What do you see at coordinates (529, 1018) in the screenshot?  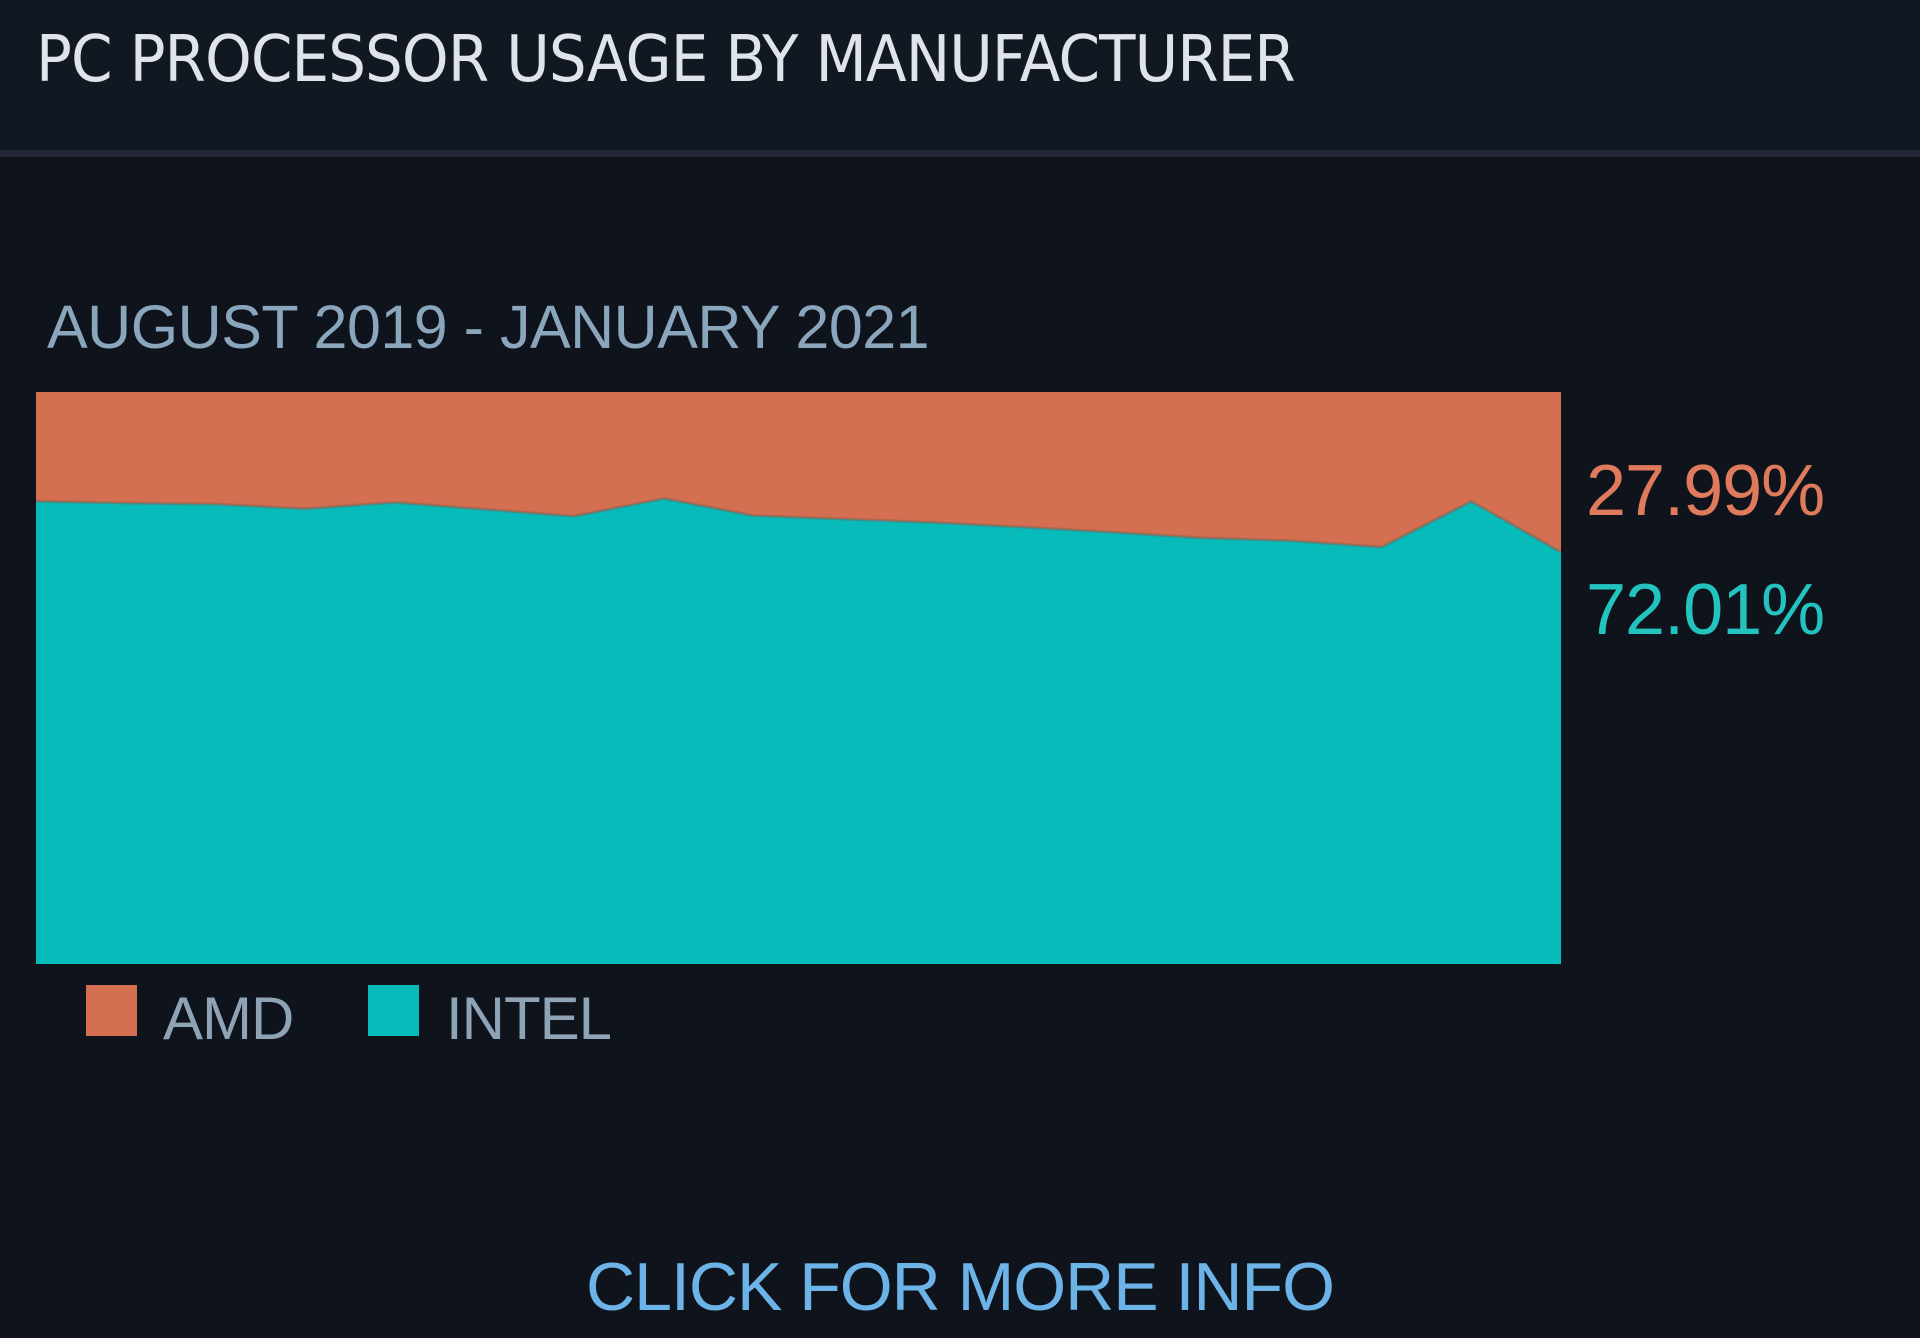 I see `legend-label-intel: INTEL` at bounding box center [529, 1018].